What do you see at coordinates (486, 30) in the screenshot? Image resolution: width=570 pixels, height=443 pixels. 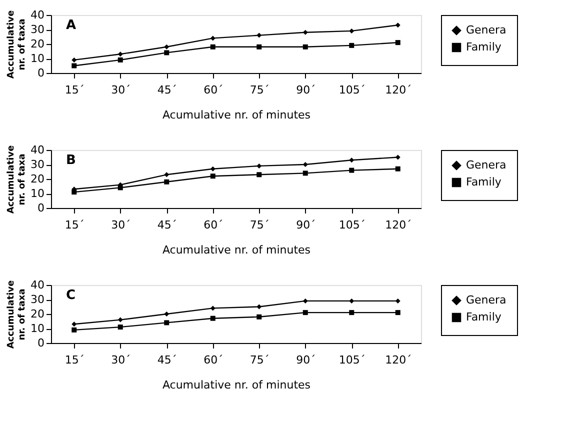 I see `legend-label: Genera` at bounding box center [486, 30].